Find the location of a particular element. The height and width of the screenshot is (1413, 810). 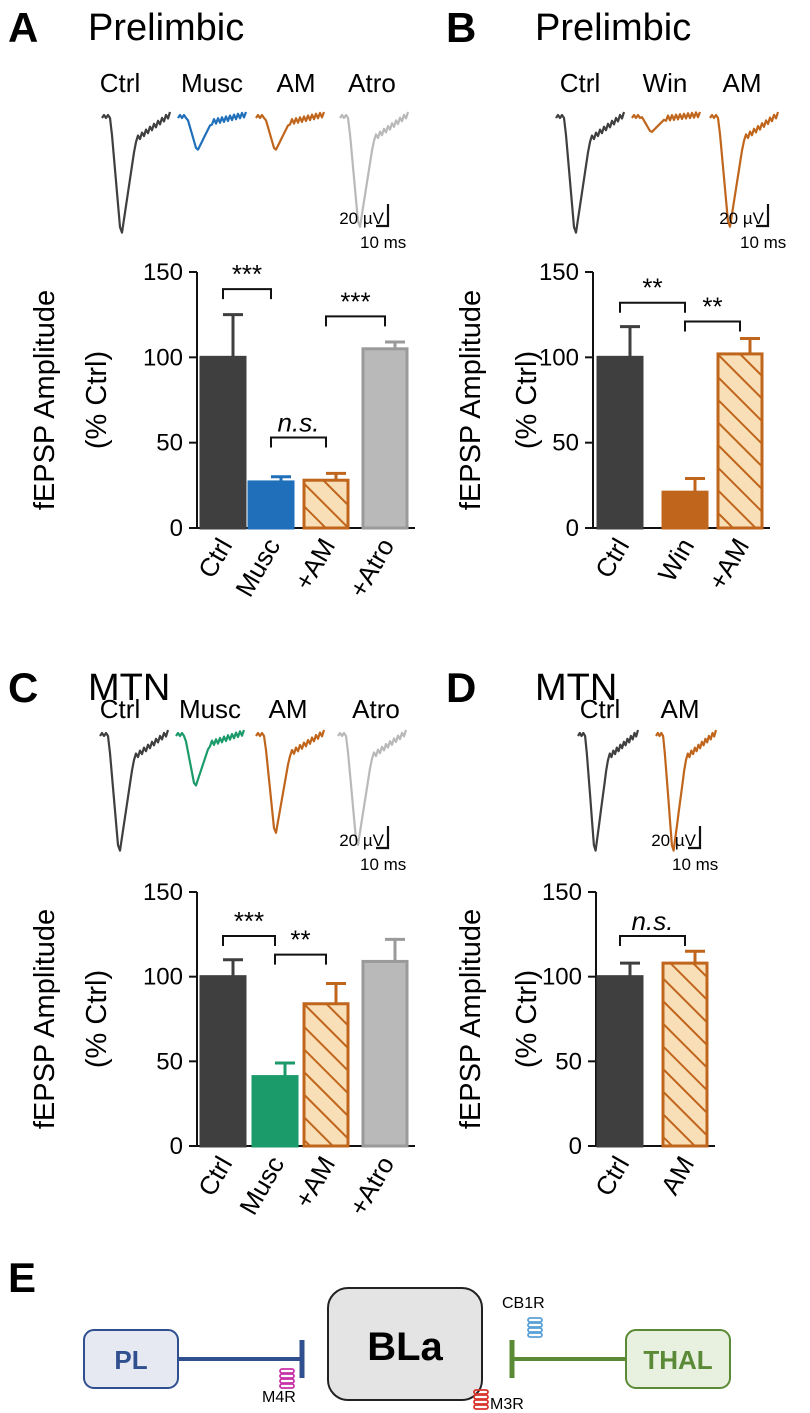

panel-letter: B is located at coordinates (461, 27).